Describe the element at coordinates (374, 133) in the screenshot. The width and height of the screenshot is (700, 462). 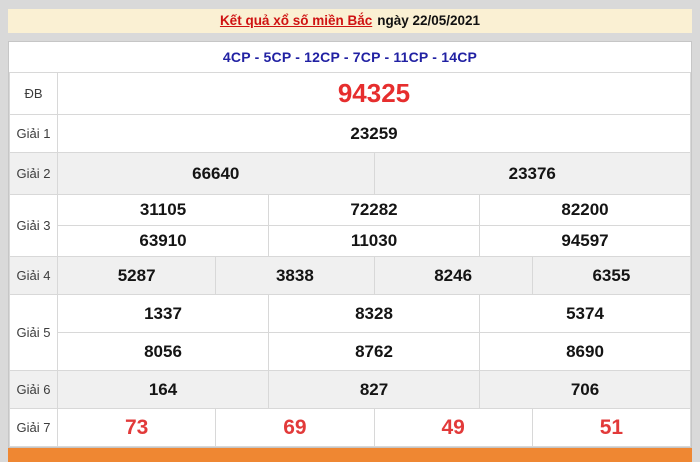
I see `prize-value: 23259` at that location.